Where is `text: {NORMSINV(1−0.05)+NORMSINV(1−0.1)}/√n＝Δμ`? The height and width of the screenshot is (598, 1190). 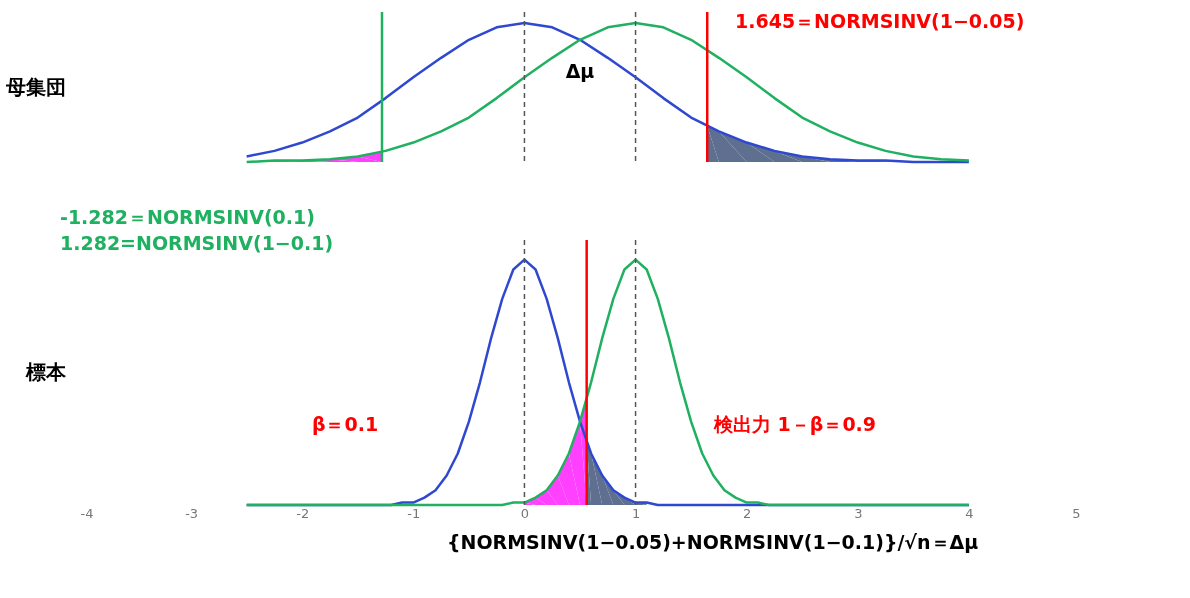 text: {NORMSINV(1−0.05)+NORMSINV(1−0.1)}/√n＝Δμ is located at coordinates (713, 542).